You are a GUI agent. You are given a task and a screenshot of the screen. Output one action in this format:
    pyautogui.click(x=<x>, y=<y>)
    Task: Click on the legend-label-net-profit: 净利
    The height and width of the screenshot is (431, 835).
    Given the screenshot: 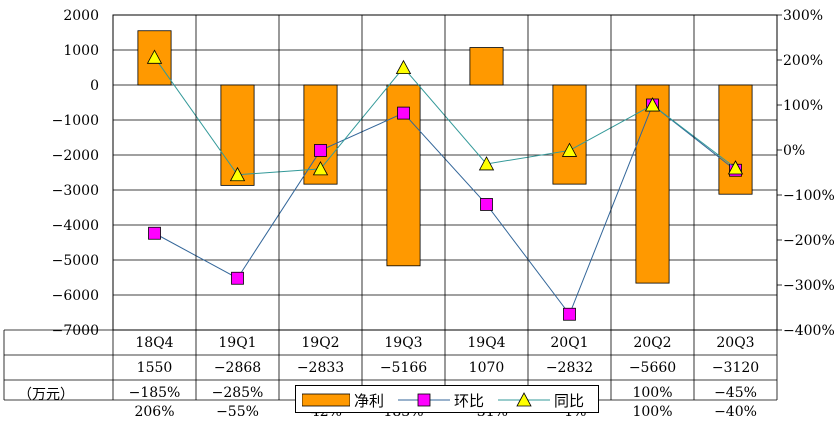 What is the action you would take?
    pyautogui.click(x=369, y=400)
    